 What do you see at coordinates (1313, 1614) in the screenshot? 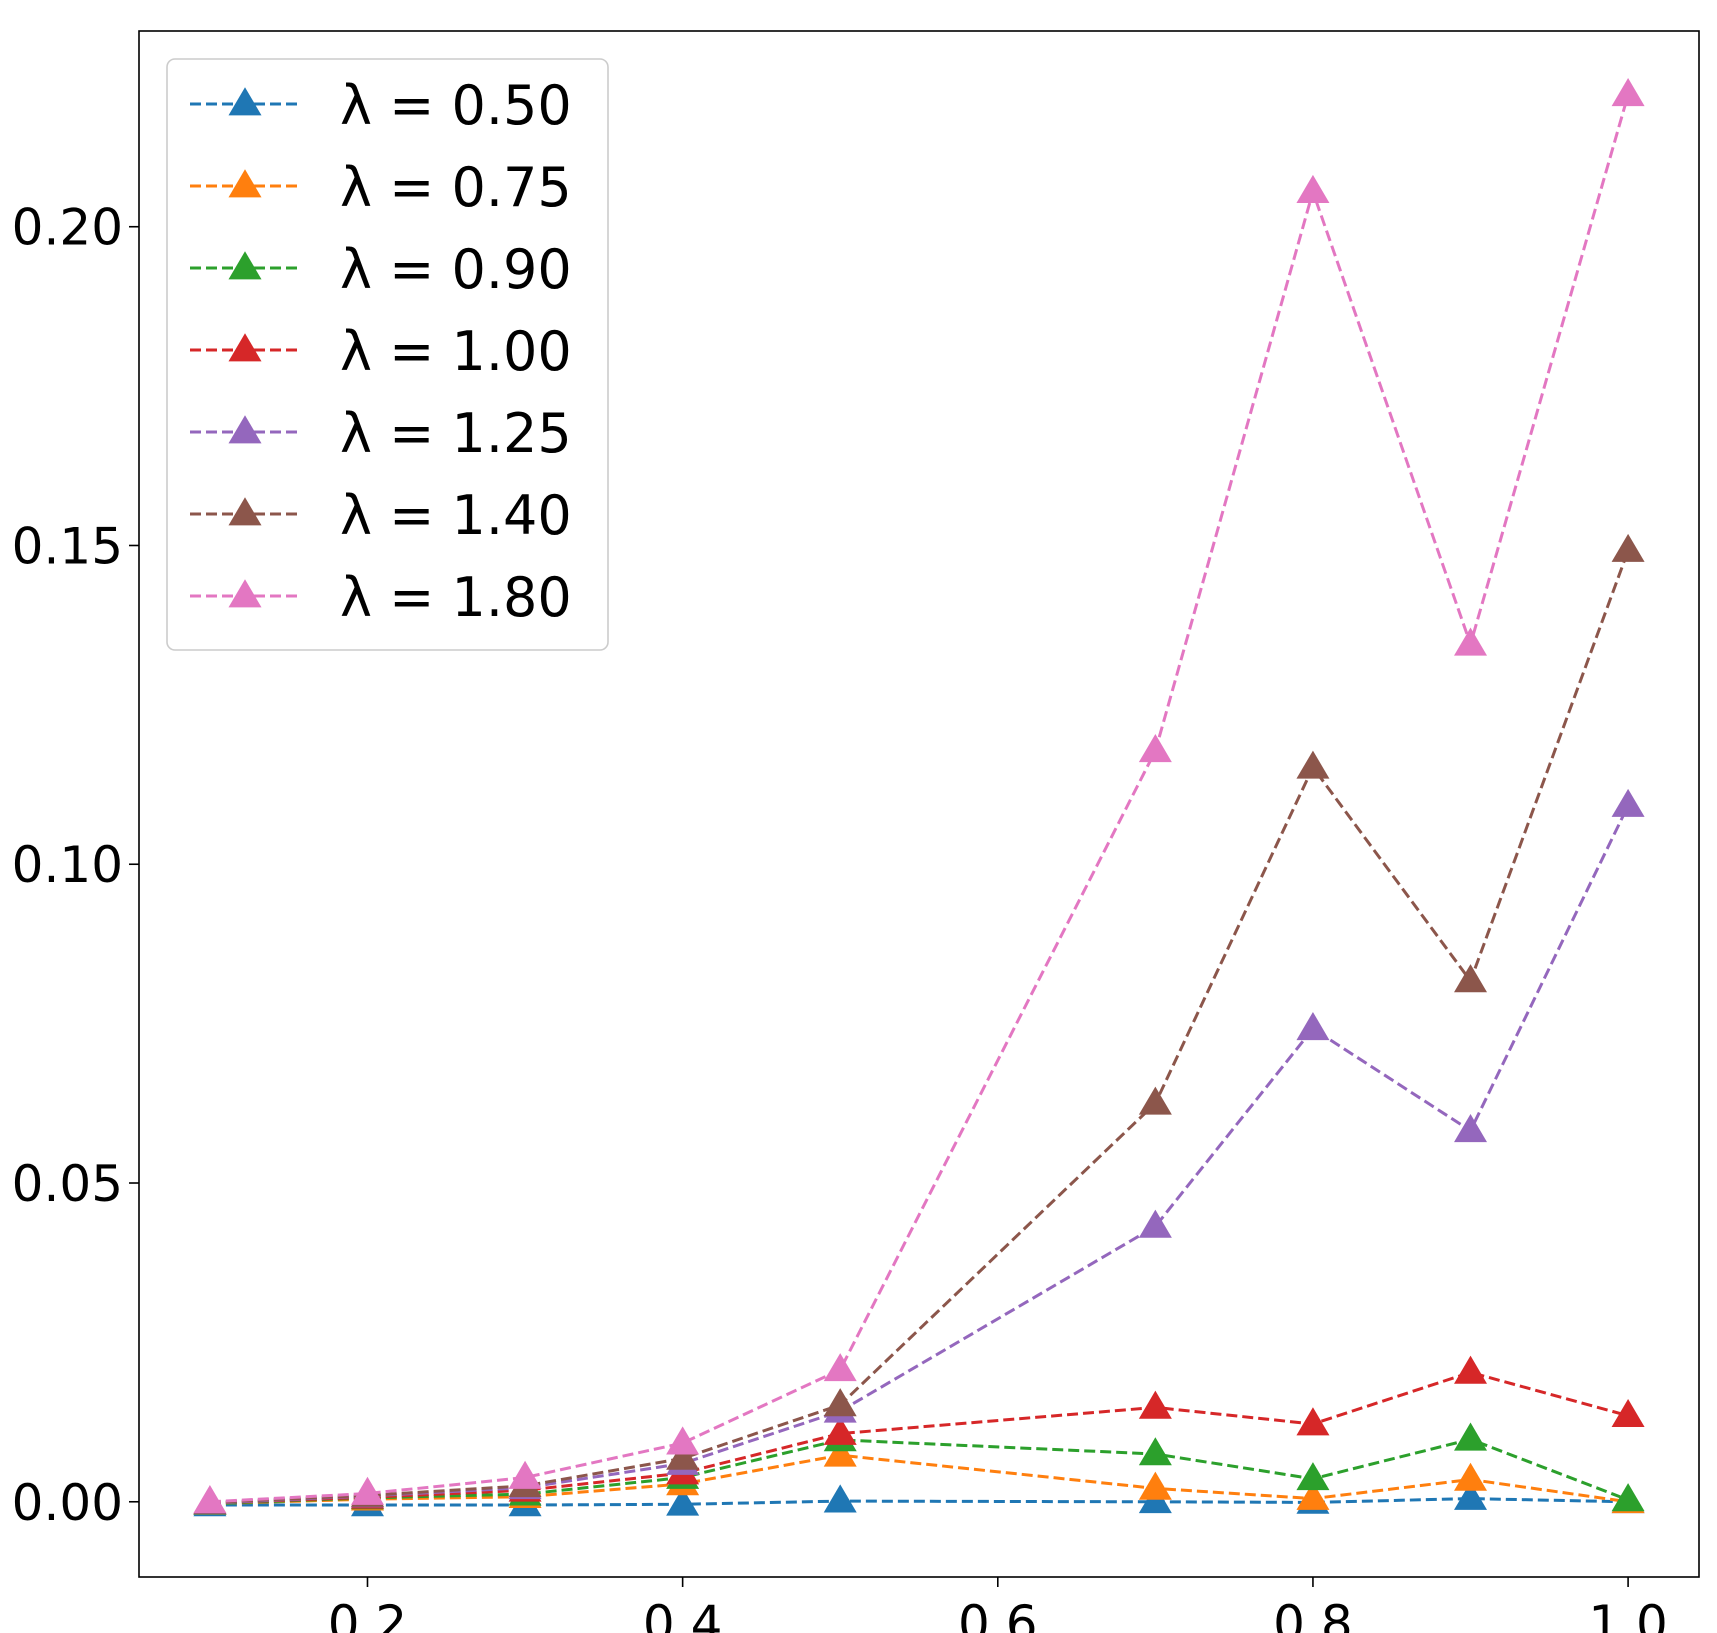
I see `x-tick-label: 0.8` at bounding box center [1313, 1614].